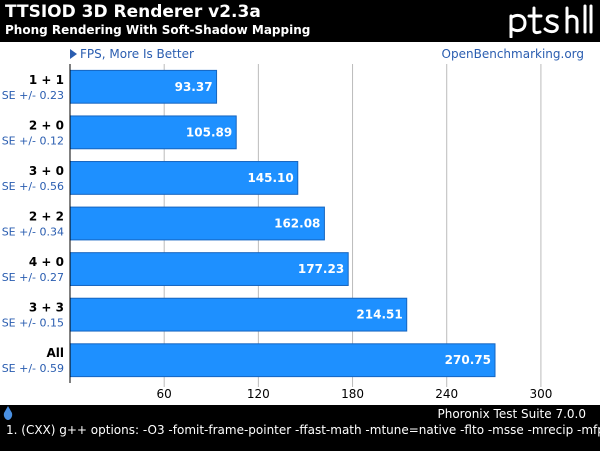 Image resolution: width=600 pixels, height=451 pixels. Describe the element at coordinates (46, 80) in the screenshot. I see `category-label: 1 + 1` at that location.